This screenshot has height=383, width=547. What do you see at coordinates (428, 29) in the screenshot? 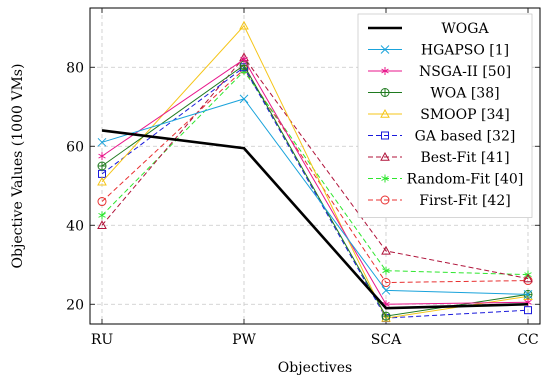
I see `legend-item: WOGA` at bounding box center [428, 29].